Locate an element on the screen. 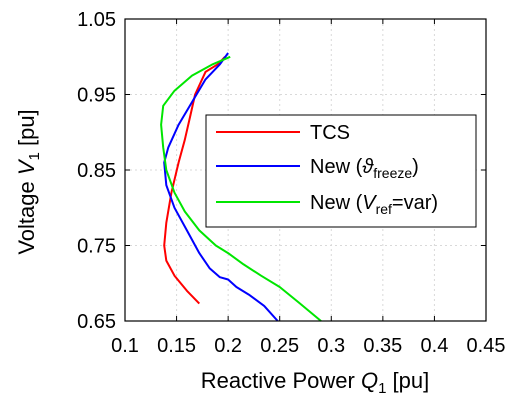 This screenshot has width=527, height=405. x-tick-label: 0.3 is located at coordinates (331, 346).